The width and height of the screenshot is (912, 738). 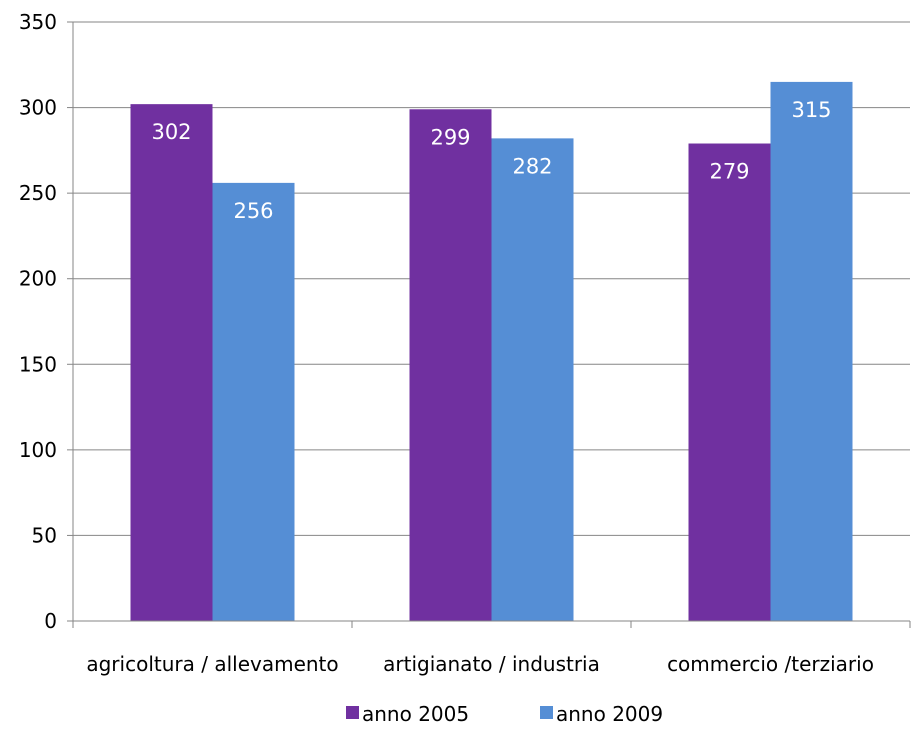 I want to click on x-tick-label: agricoltura / allevamento, so click(x=212, y=664).